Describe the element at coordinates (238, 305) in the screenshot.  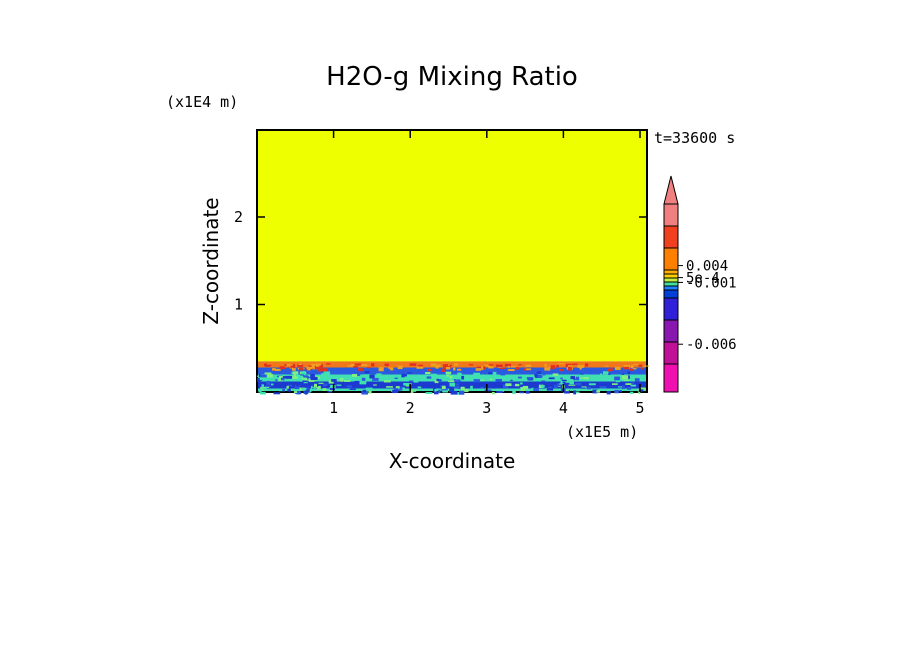
I see `y-tick-label: 1` at that location.